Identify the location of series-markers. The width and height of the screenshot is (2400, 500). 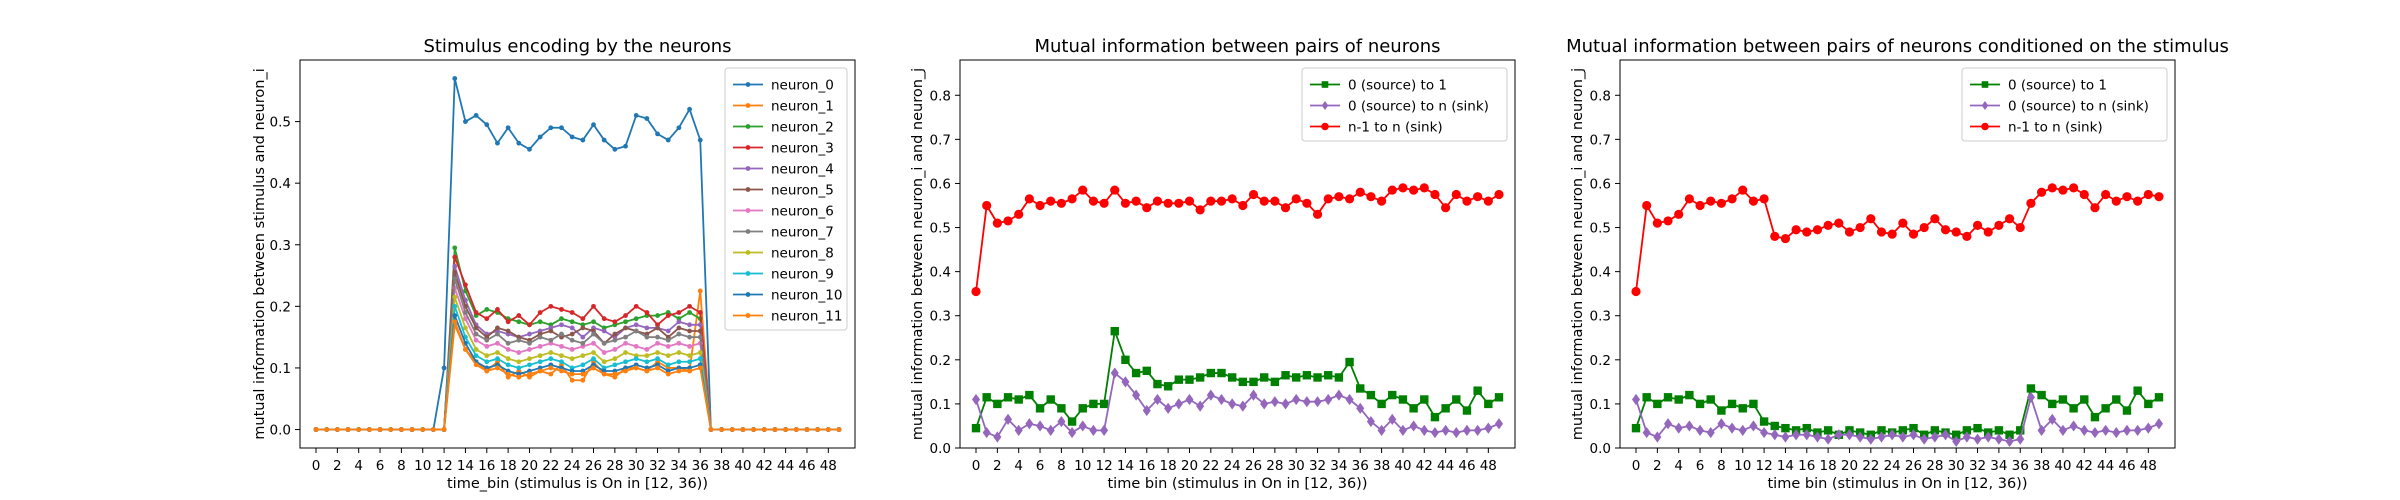
(1237, 379).